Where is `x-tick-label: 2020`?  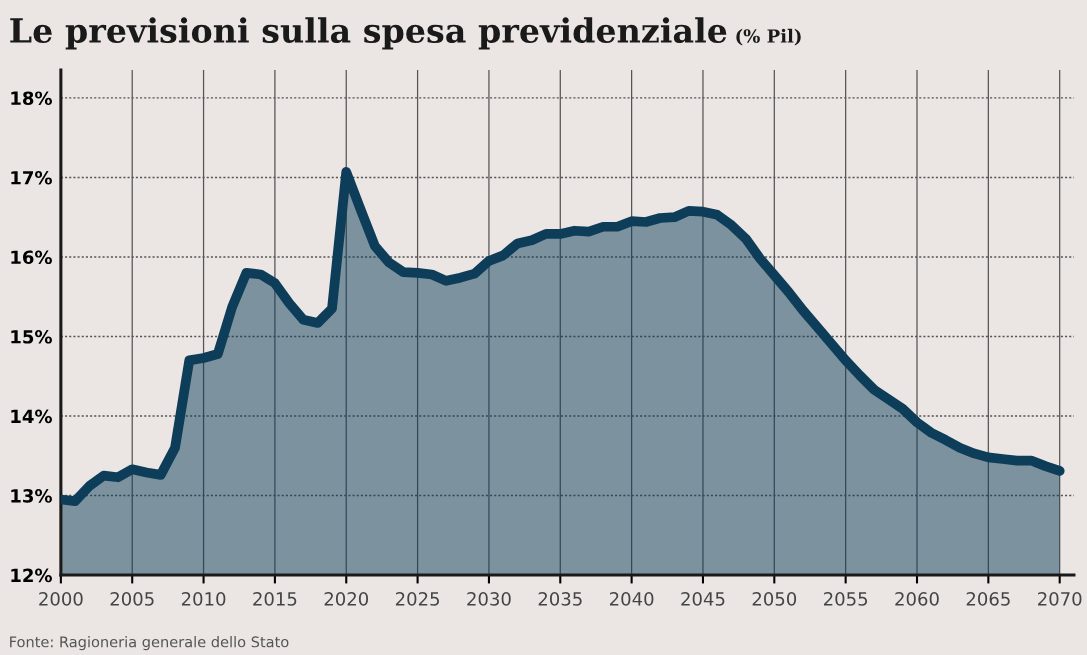 x-tick-label: 2020 is located at coordinates (346, 599).